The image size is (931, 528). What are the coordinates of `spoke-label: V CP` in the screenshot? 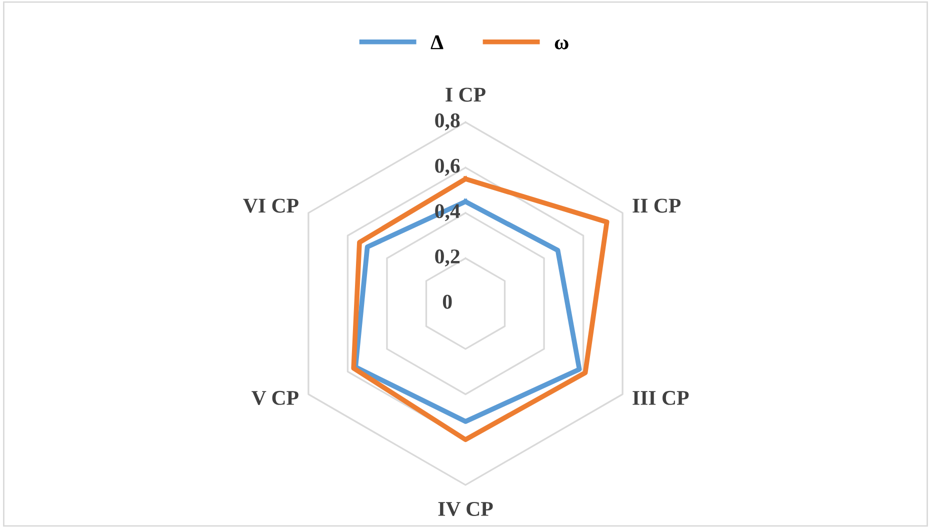 It's located at (275, 398).